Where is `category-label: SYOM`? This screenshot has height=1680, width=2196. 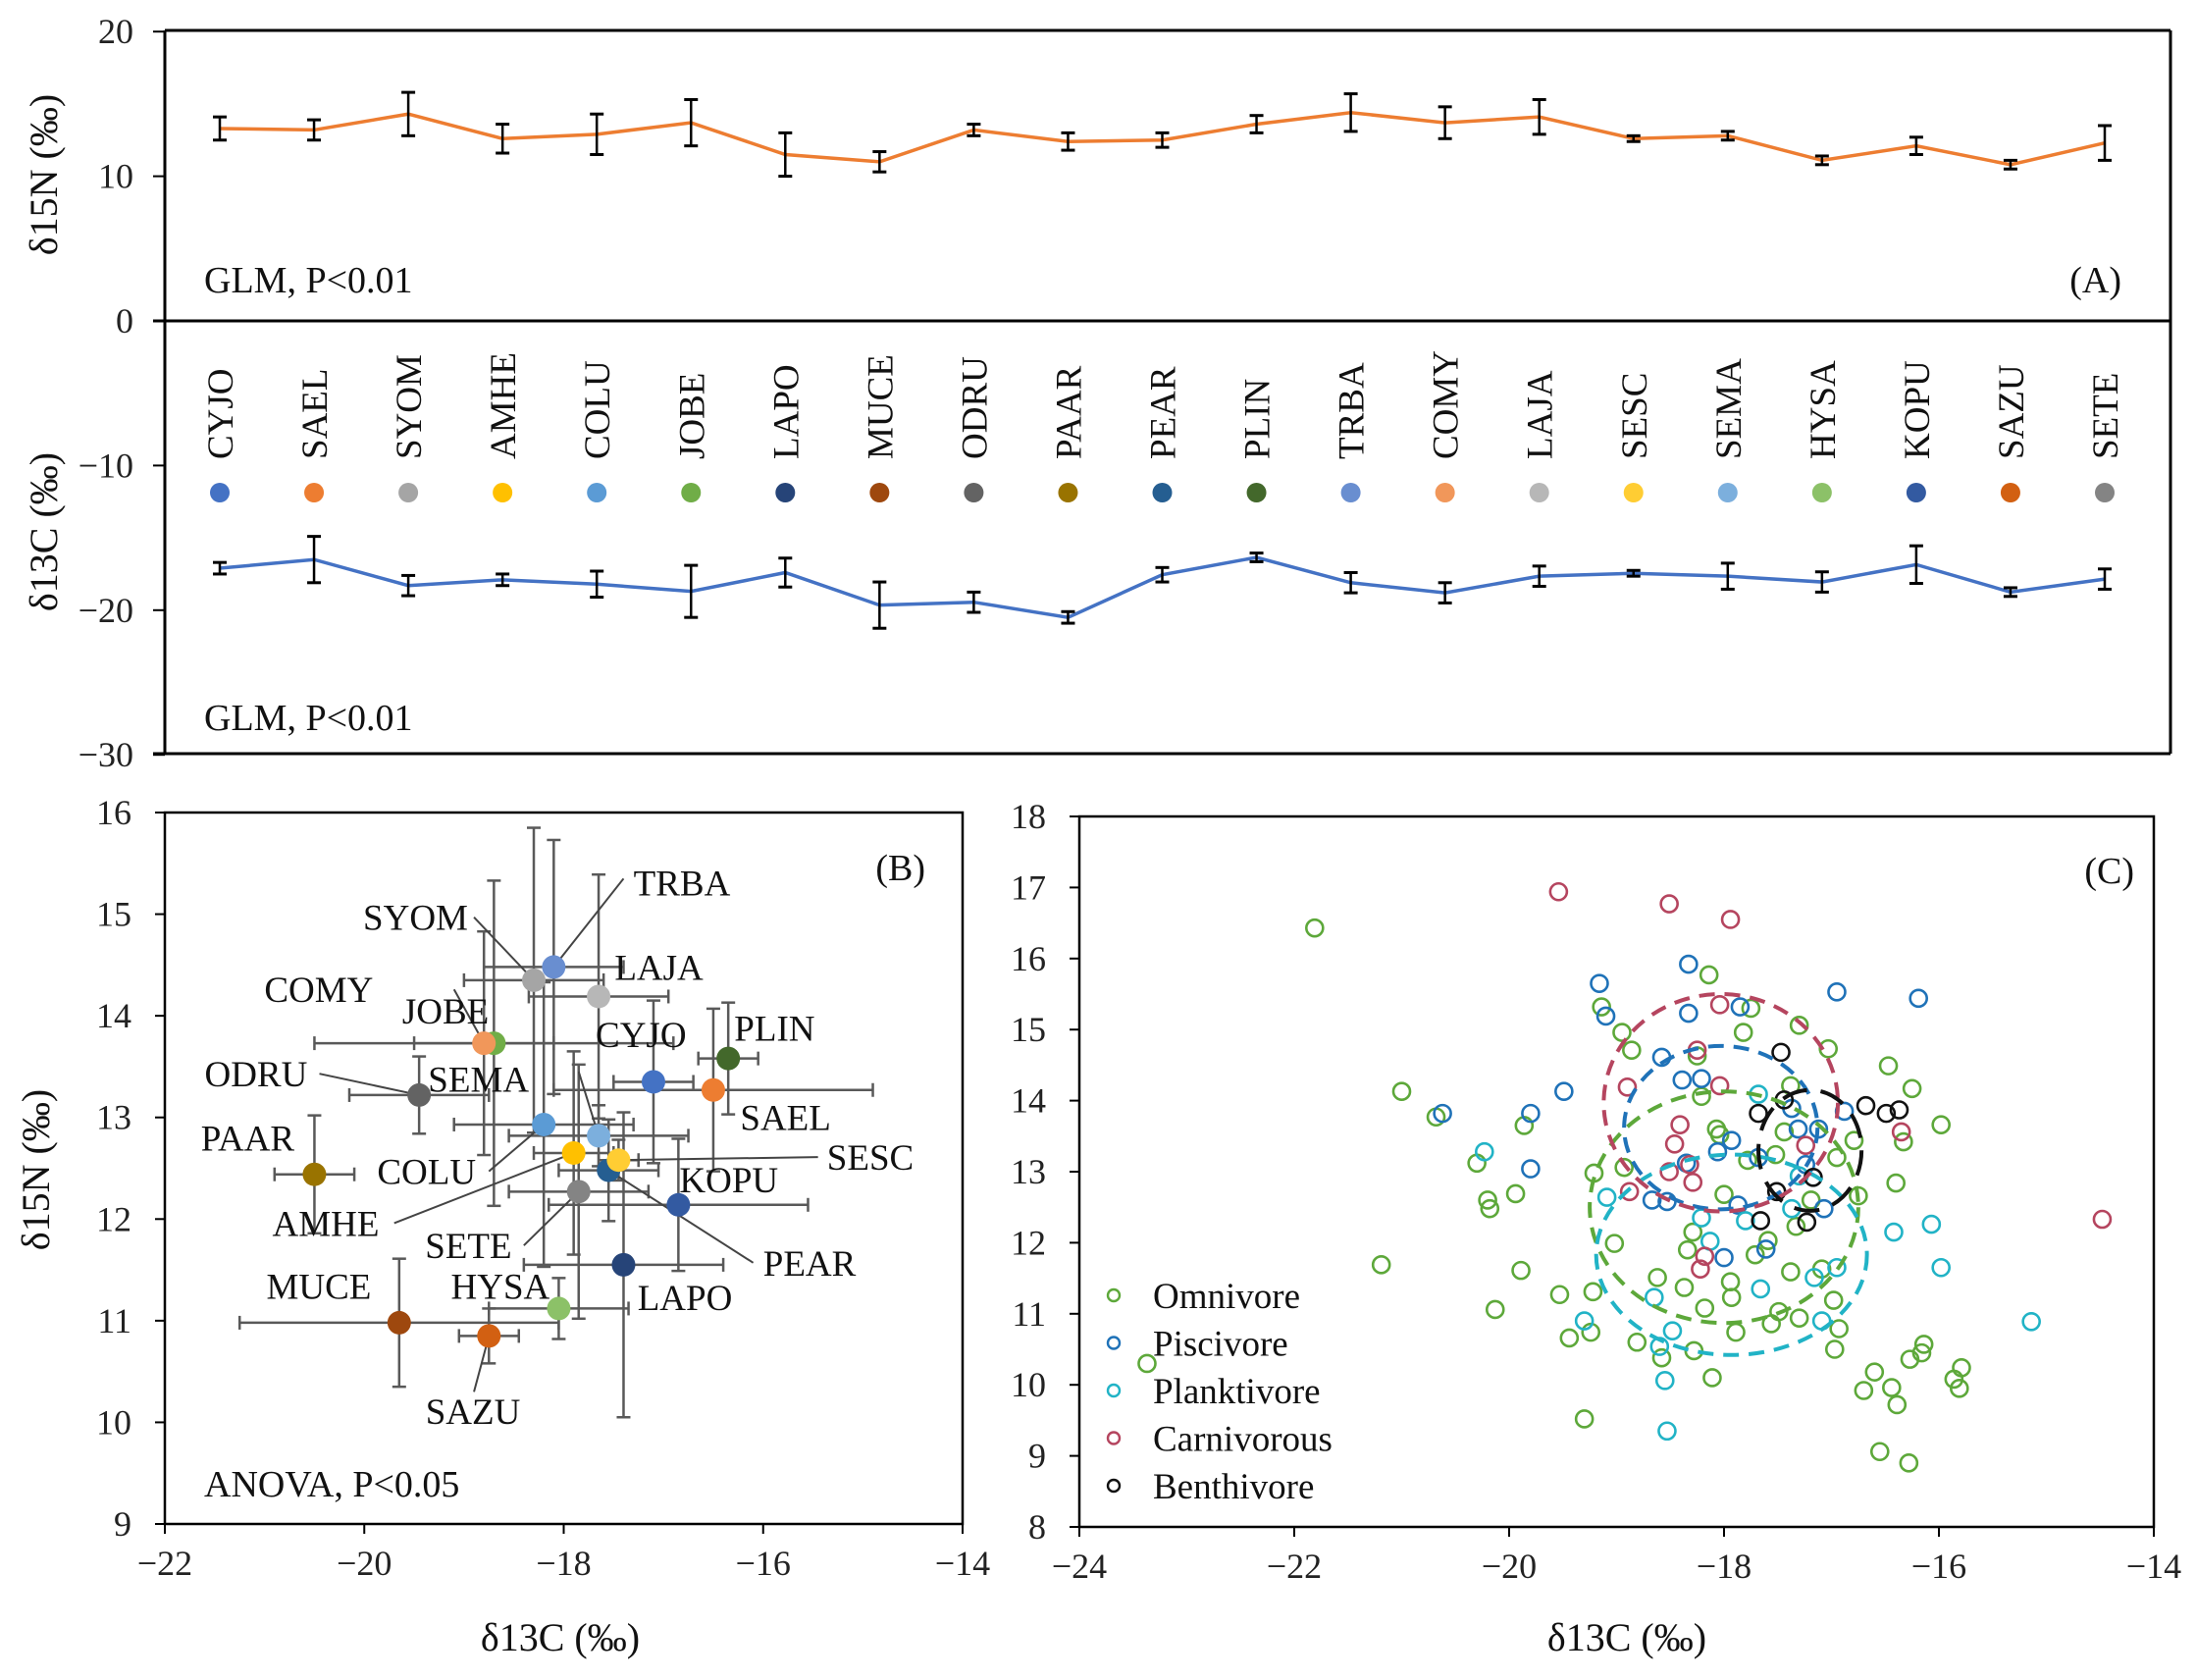
category-label: SYOM is located at coordinates (410, 406).